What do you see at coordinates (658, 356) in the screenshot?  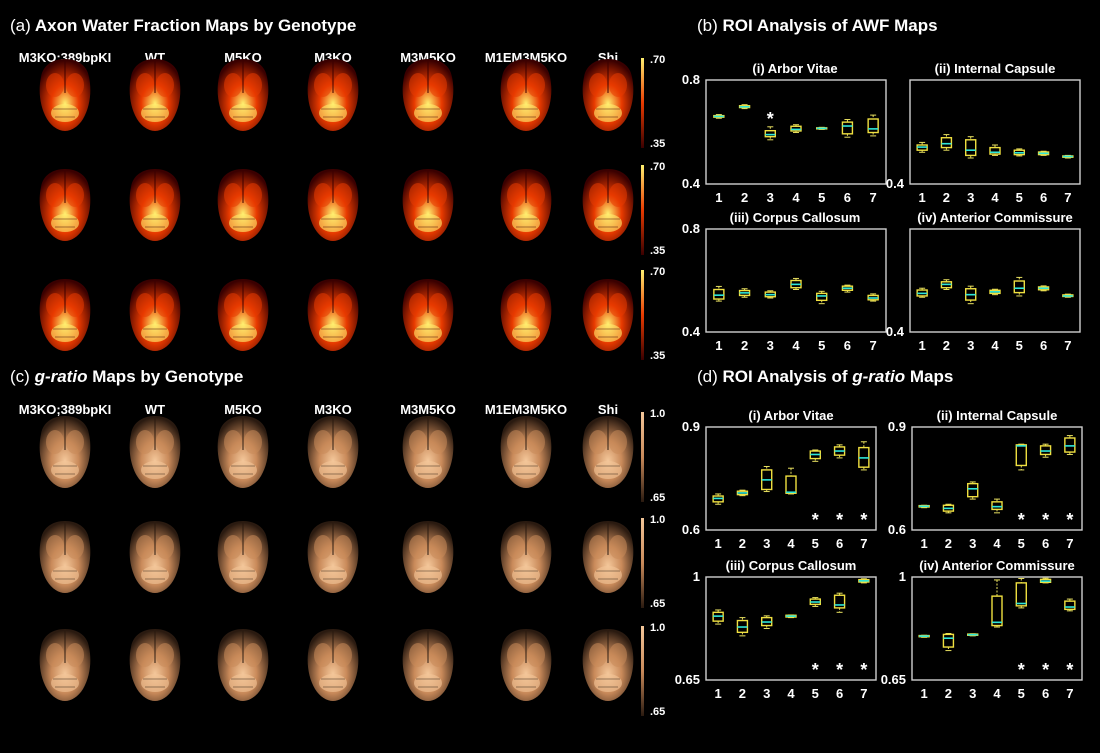 I see `colorbar-min-label: .35` at bounding box center [658, 356].